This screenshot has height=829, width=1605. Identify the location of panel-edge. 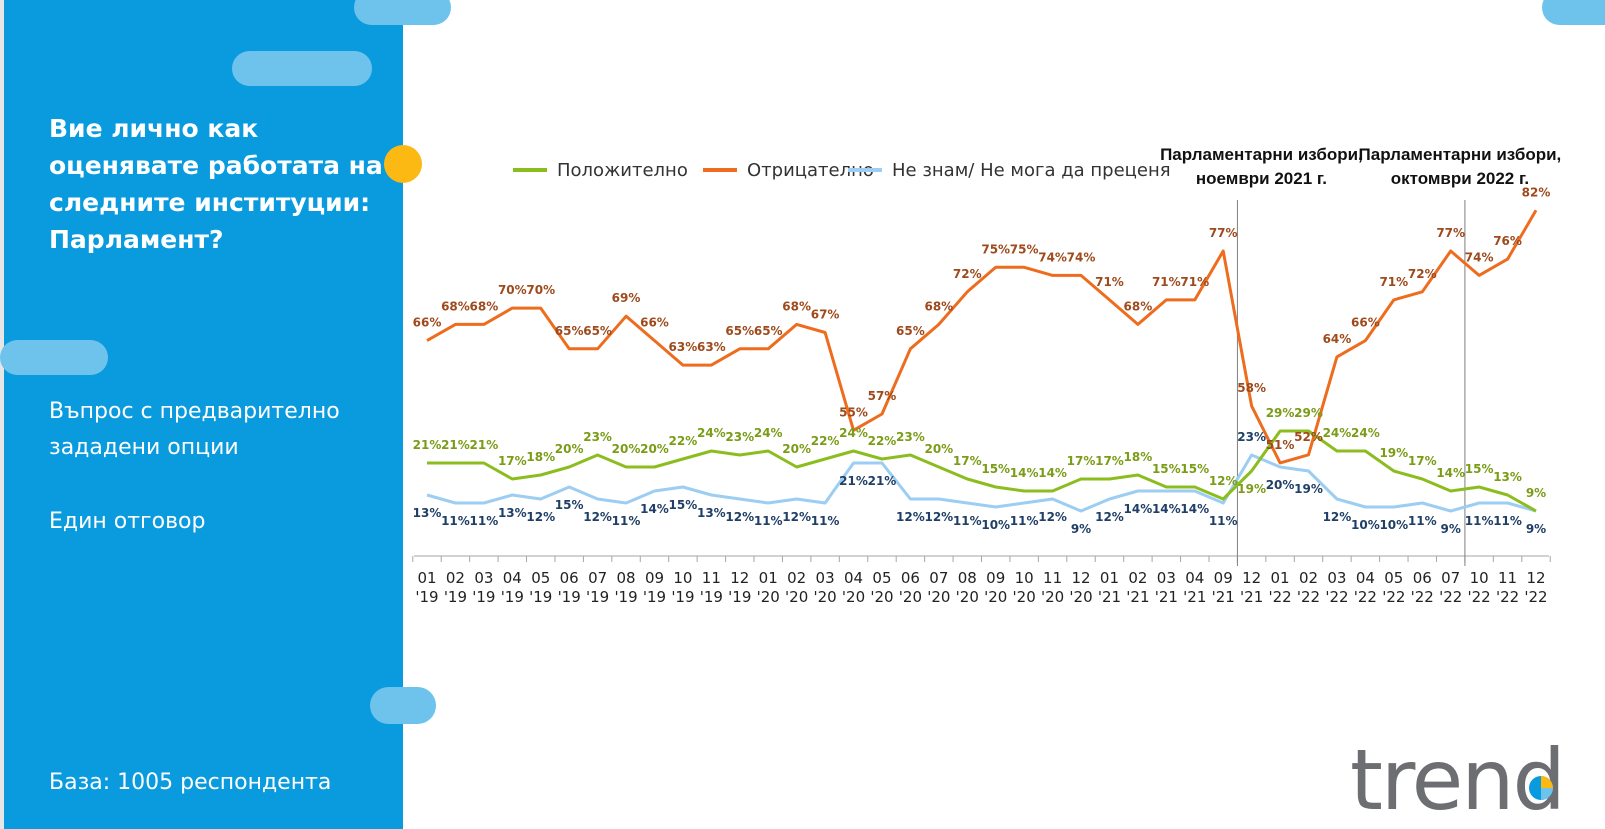
(2, 414).